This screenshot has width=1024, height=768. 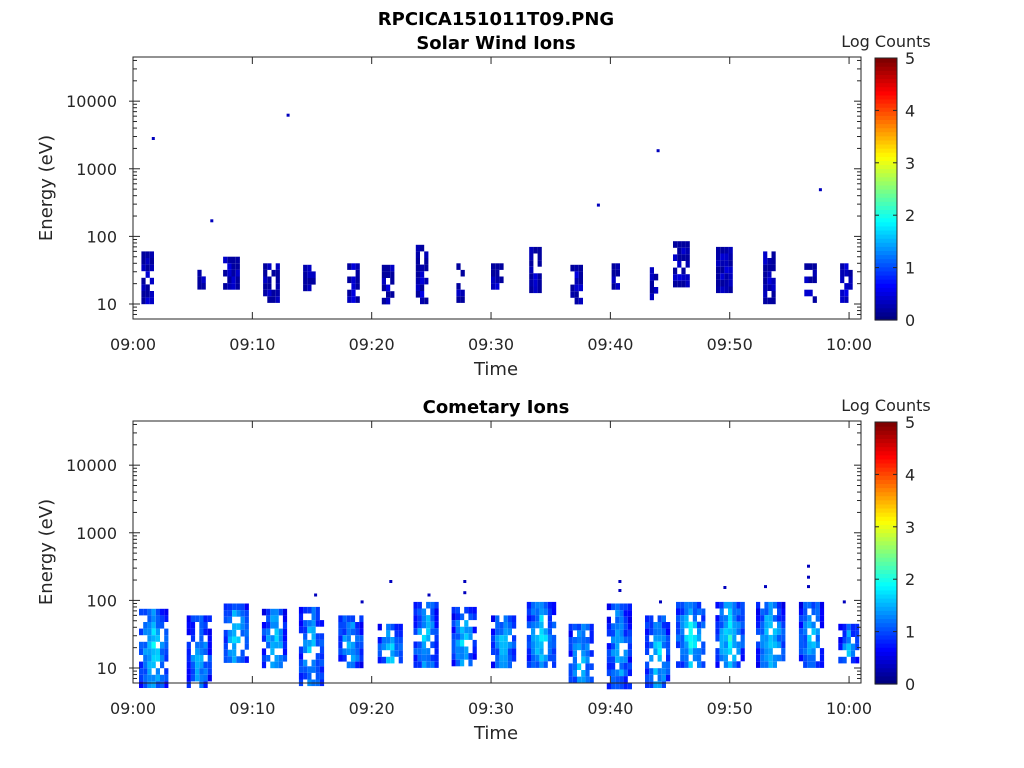 What do you see at coordinates (460, 283) in the screenshot?
I see `solar-wind-burst` at bounding box center [460, 283].